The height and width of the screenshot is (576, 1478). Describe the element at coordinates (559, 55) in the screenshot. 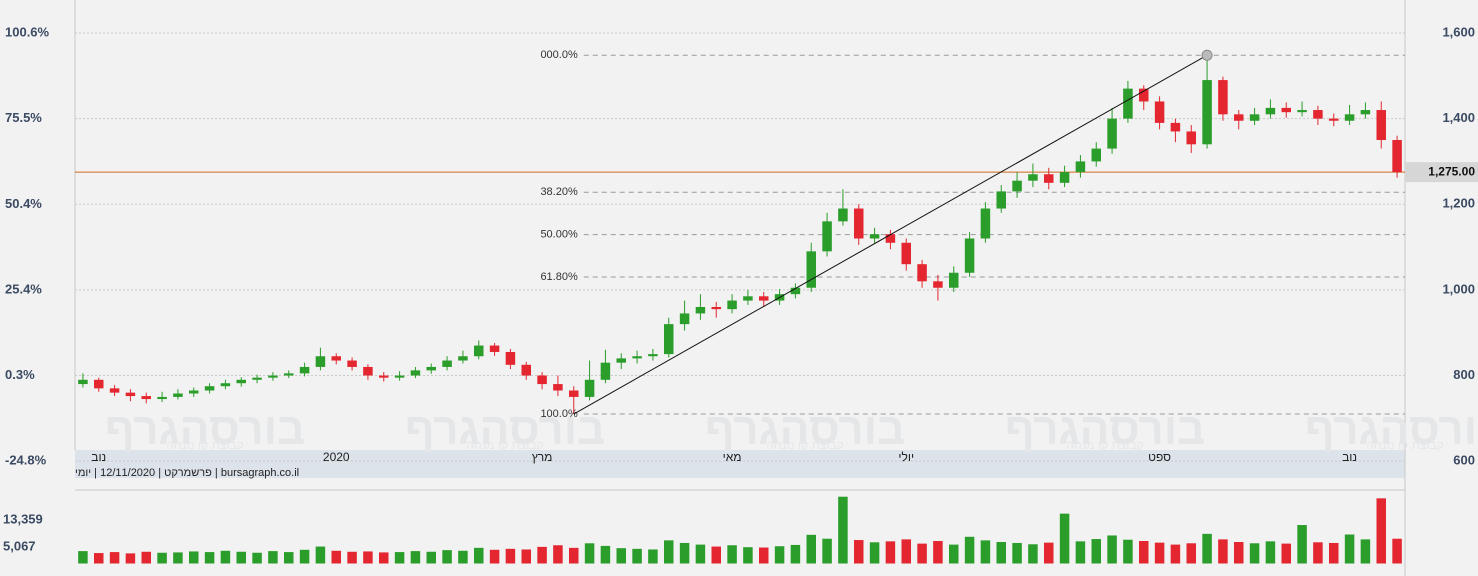

I see `fib-label: 000.0%` at that location.